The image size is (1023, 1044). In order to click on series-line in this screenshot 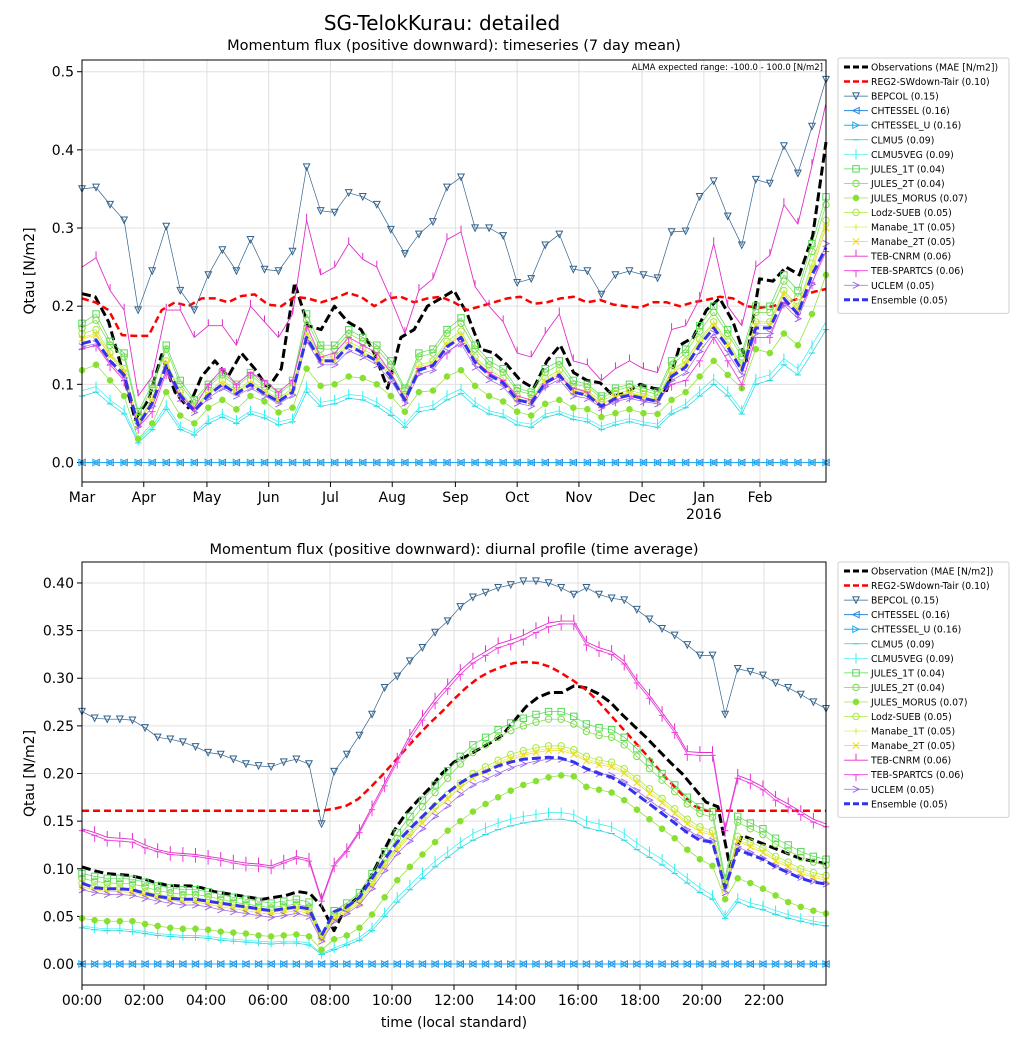, I will do `click(454, 357)`.